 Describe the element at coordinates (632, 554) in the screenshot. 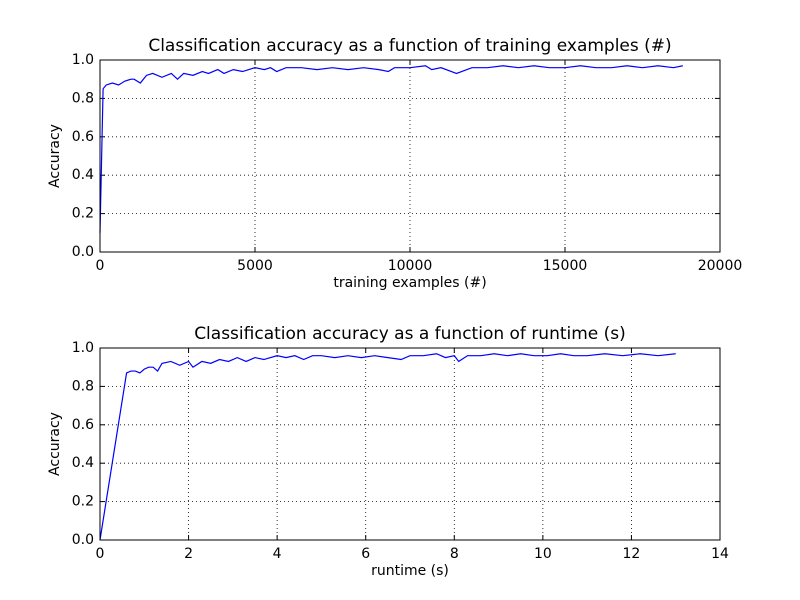

I see `x-tick-label: 12` at that location.